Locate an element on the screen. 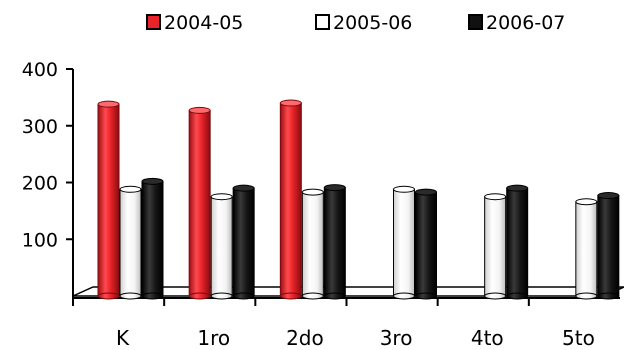  bar-2004-05-2do is located at coordinates (290, 199).